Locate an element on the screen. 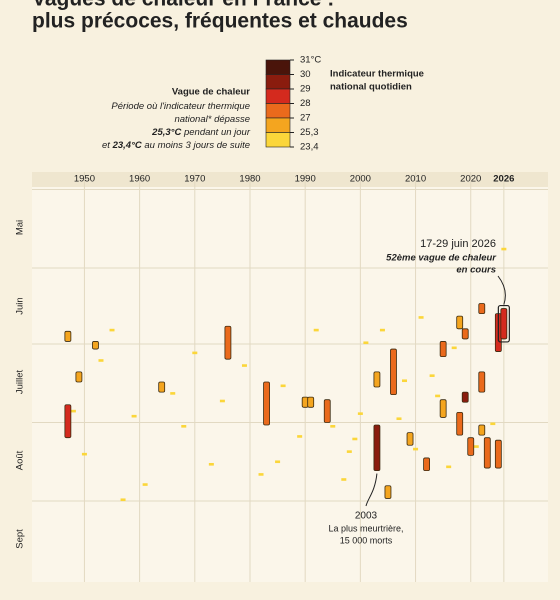 The width and height of the screenshot is (560, 600). annotation: 17-29 juin 2026 is located at coordinates (458, 244).